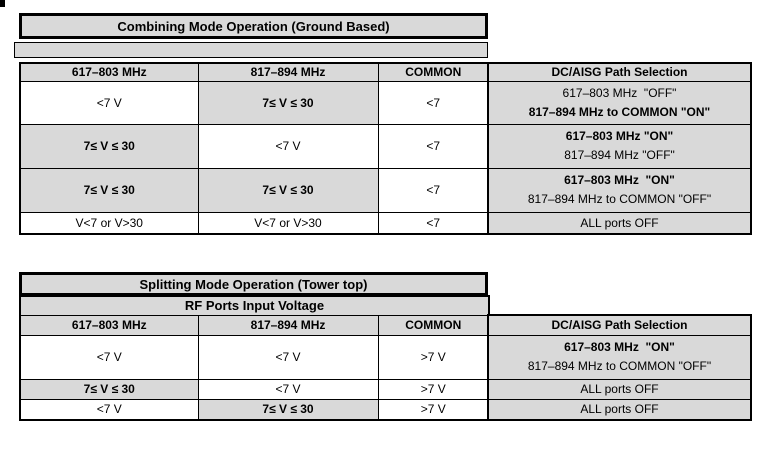  Describe the element at coordinates (619, 111) in the screenshot. I see `path-line: 817–894 MHz to COMMON "ON"` at that location.